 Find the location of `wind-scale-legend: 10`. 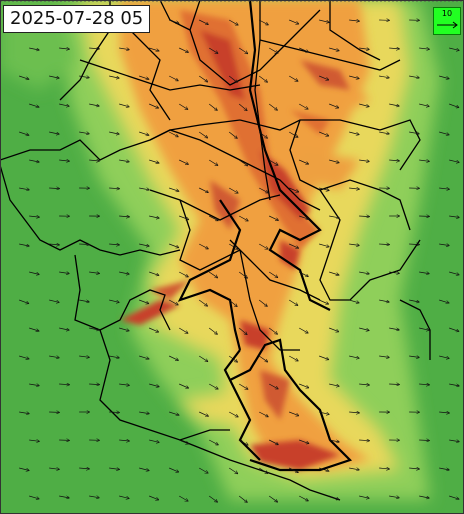

wind-scale-legend: 10 is located at coordinates (447, 21).